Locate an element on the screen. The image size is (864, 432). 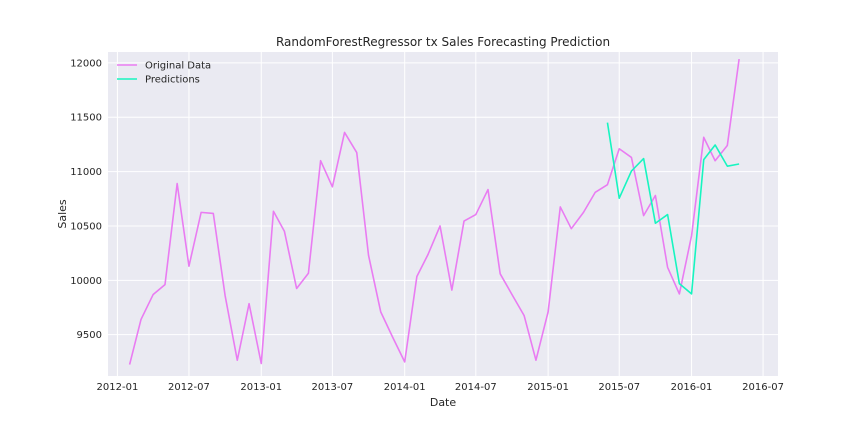
y-tick-label: 9500 is located at coordinates (89, 335).